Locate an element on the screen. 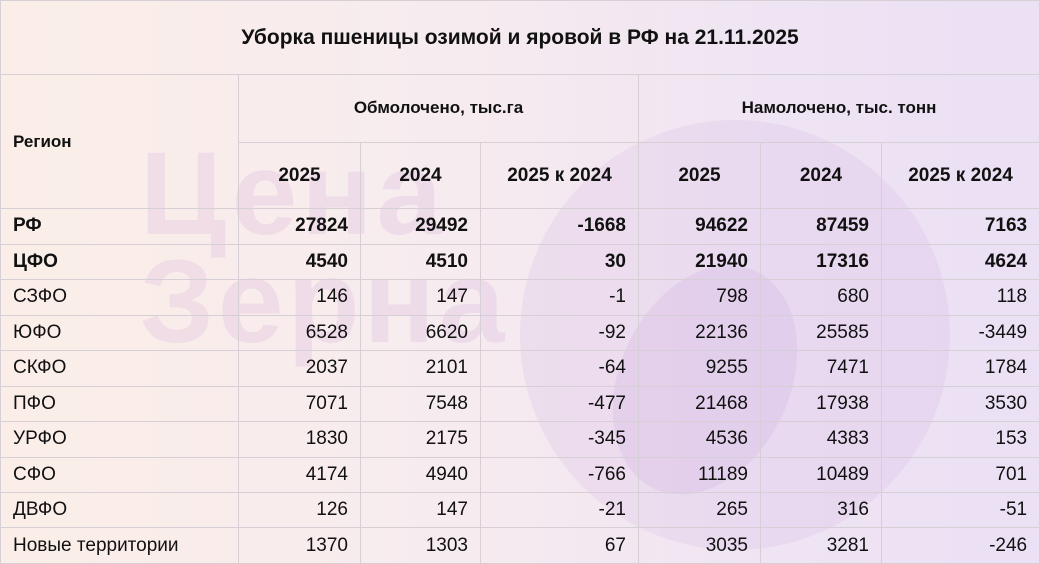  value-cell: 4383 is located at coordinates (821, 439).